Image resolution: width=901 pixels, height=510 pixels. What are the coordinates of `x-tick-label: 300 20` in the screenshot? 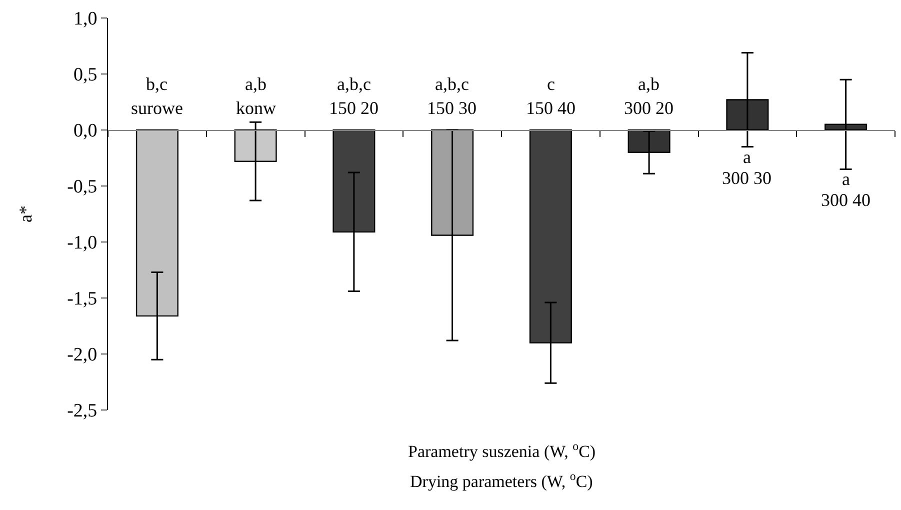 It's located at (649, 108).